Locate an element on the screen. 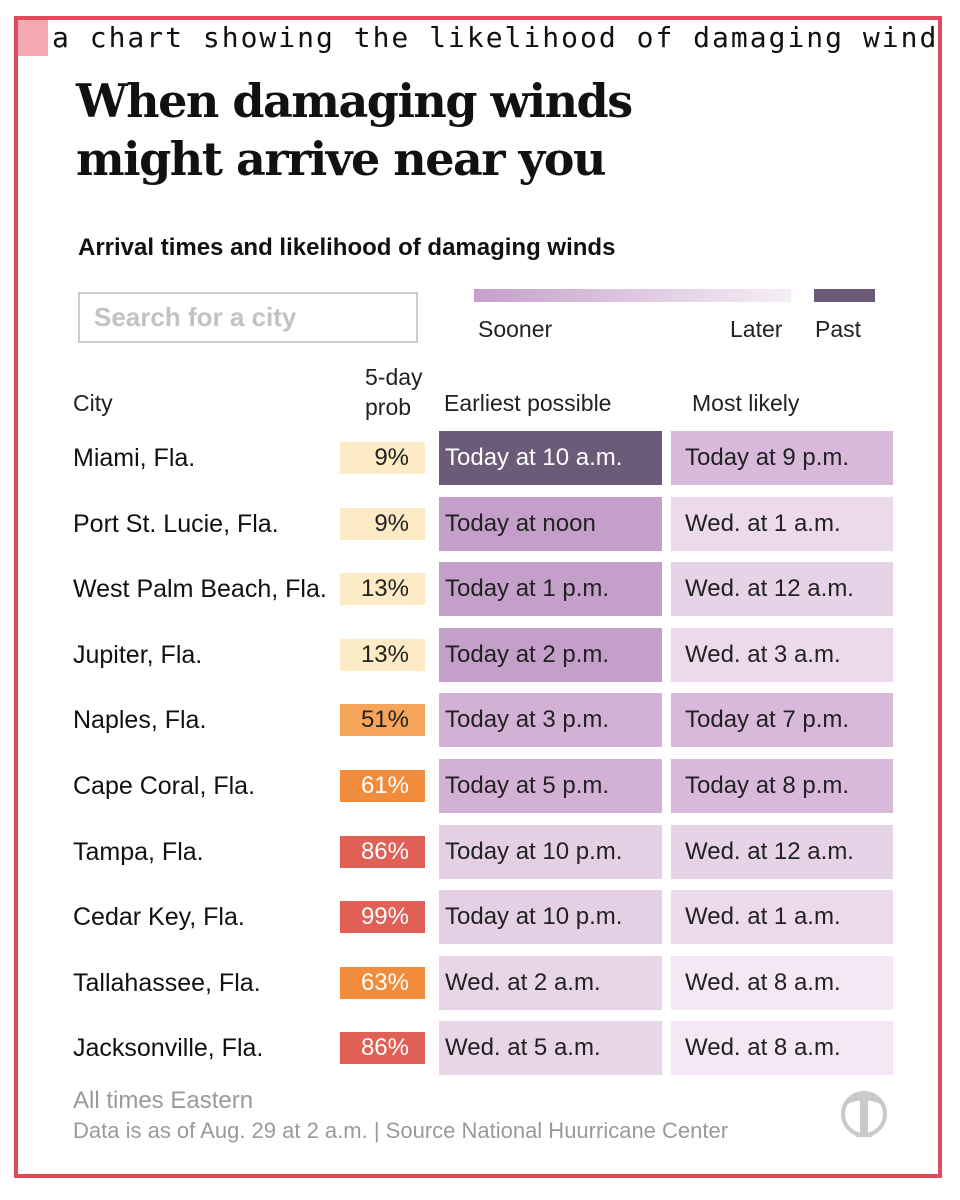 The height and width of the screenshot is (1200, 960). earliest-possible-cell: Today at 1 p.m. is located at coordinates (550, 589).